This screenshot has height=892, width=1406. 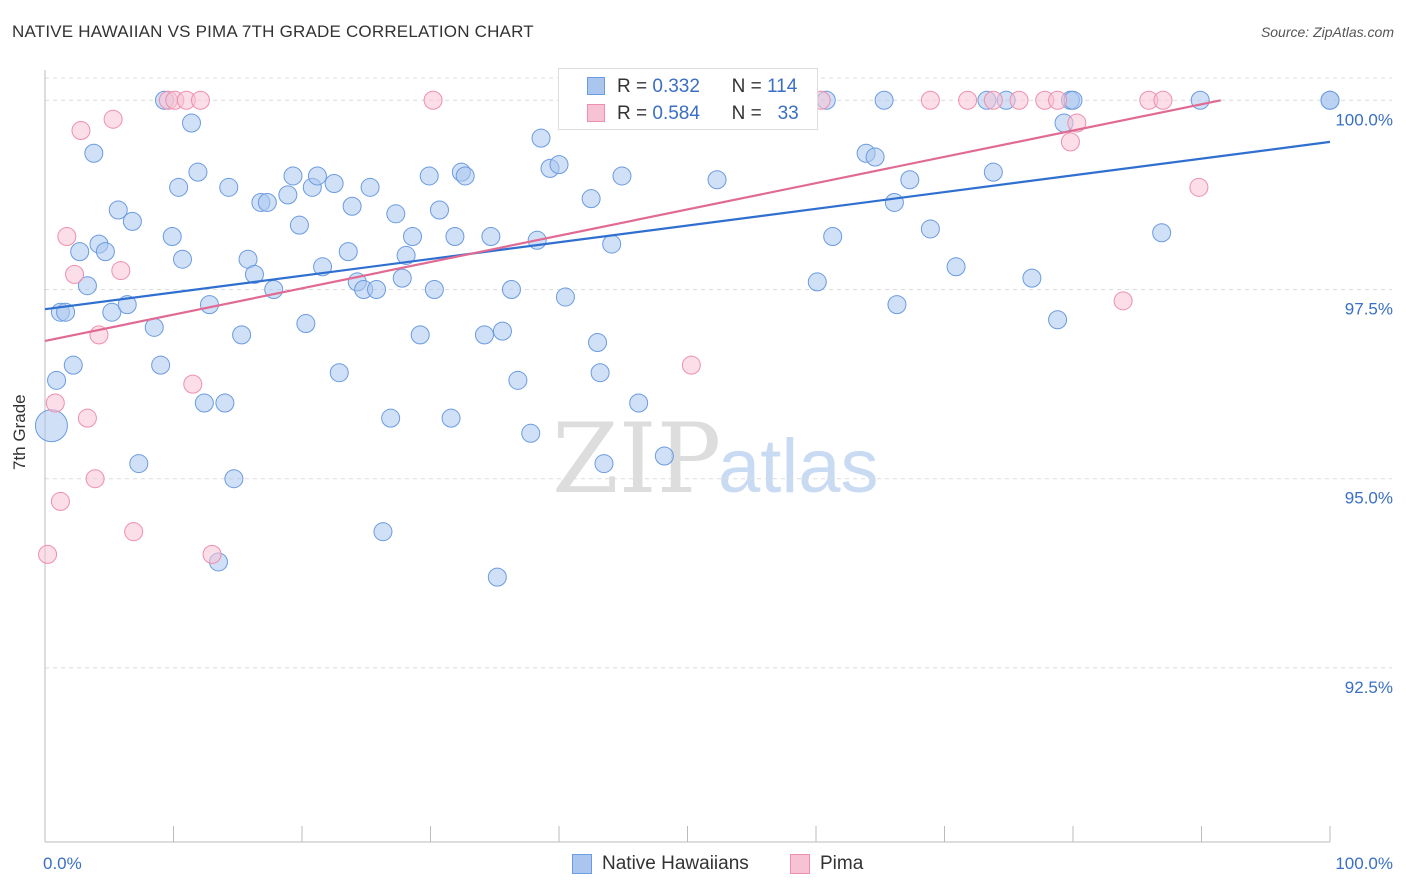 What do you see at coordinates (1327, 32) in the screenshot?
I see `source-label: Source: ZipAtlas.com` at bounding box center [1327, 32].